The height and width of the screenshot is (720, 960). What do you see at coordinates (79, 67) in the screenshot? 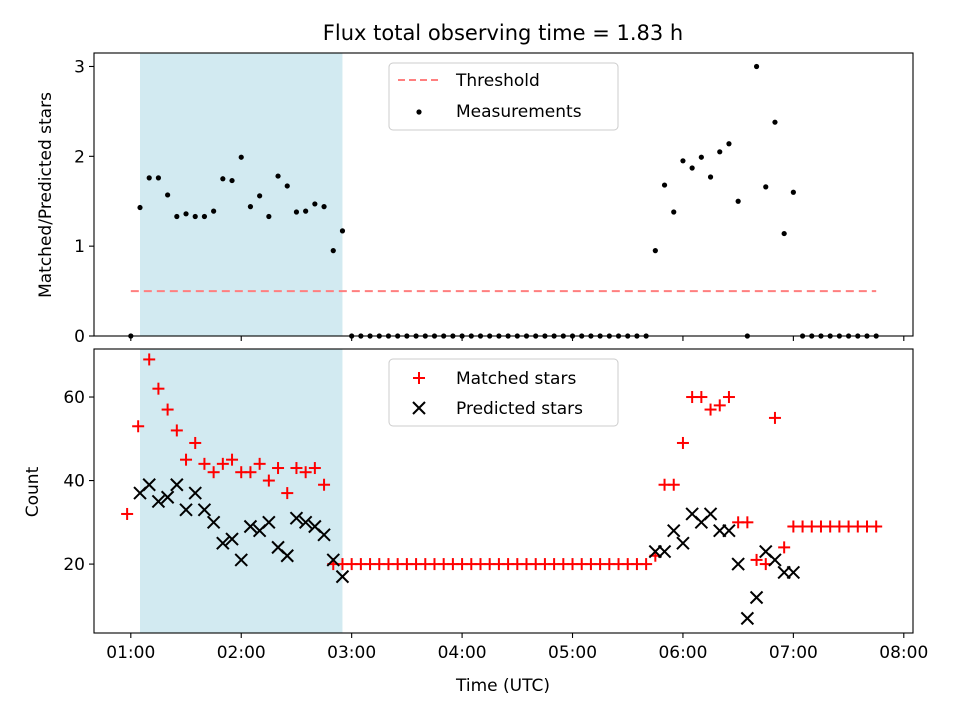
I see `y-tick-label: 3` at bounding box center [79, 67].